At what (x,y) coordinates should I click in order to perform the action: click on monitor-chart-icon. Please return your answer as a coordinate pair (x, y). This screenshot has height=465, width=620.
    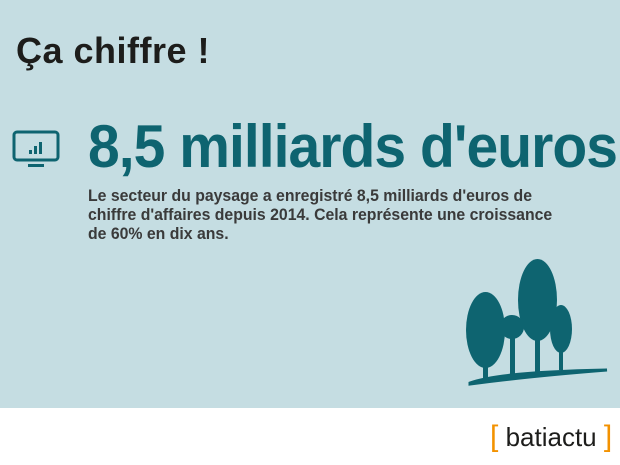
    Looking at the image, I should click on (36, 148).